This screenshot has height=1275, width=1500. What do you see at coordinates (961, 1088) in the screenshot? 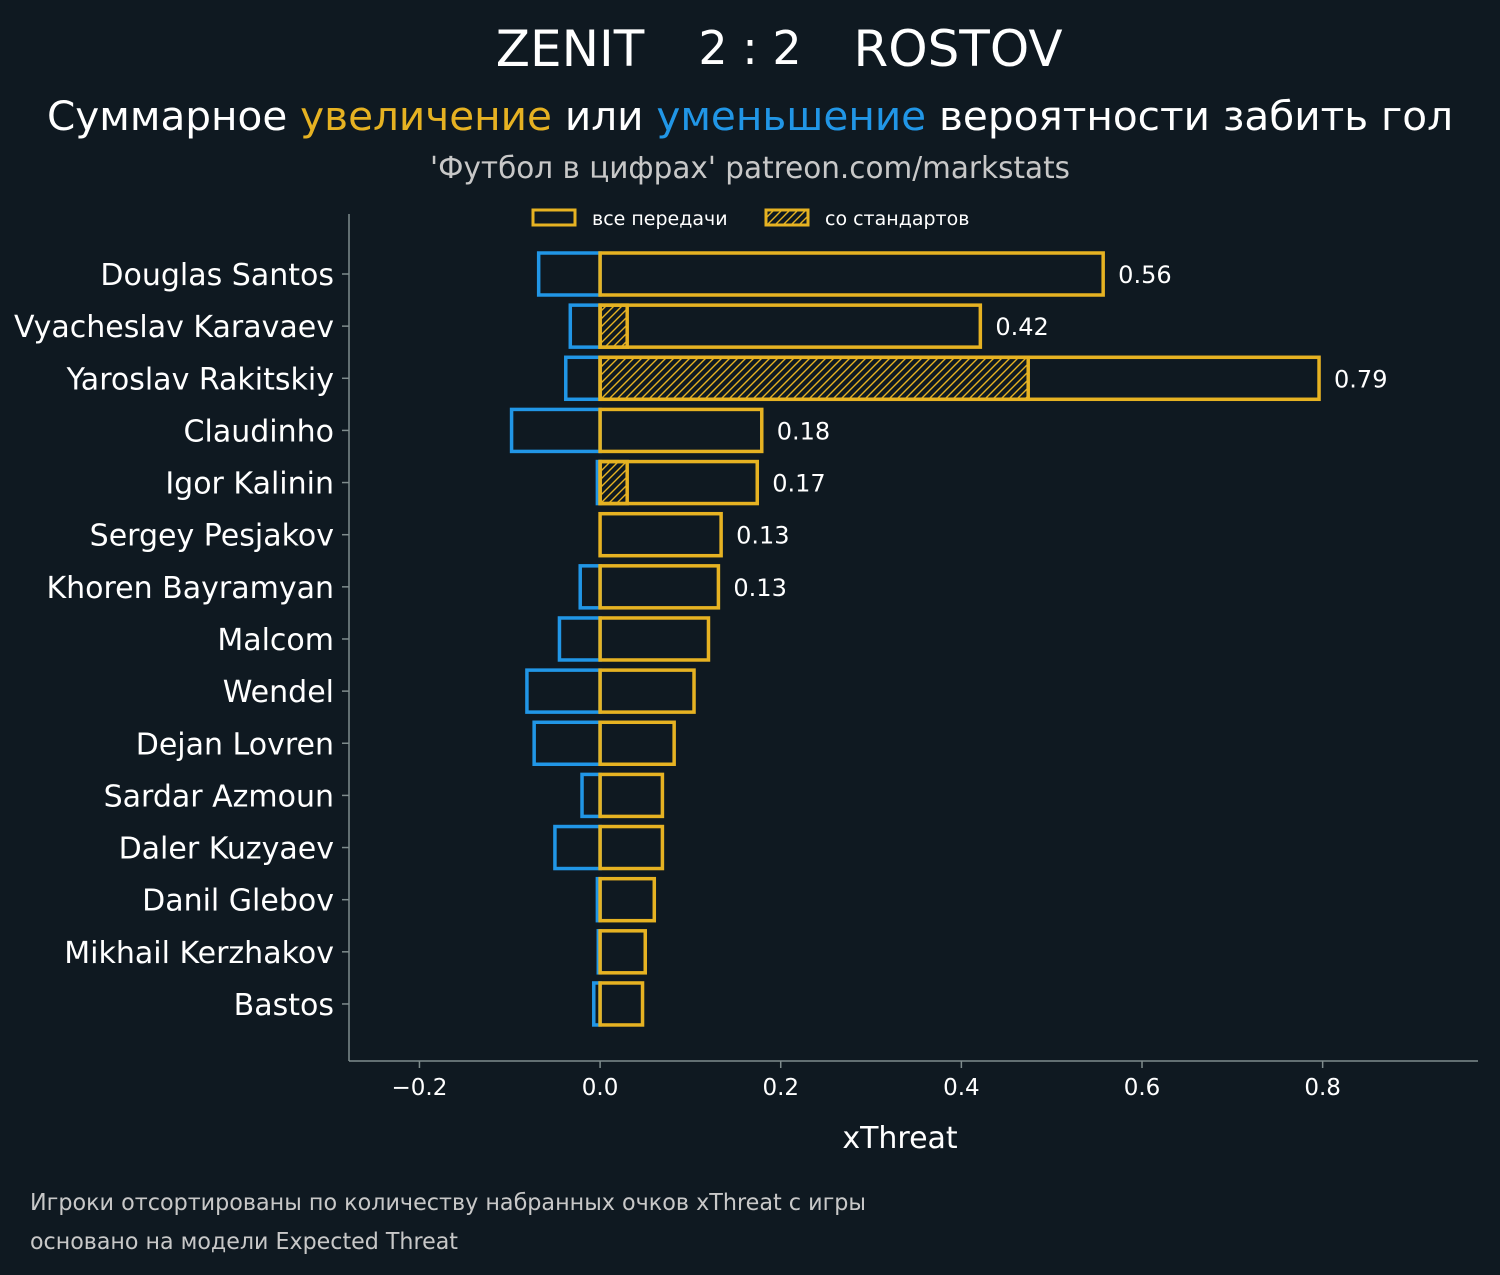
I see `x-tick-label: 0.4` at bounding box center [961, 1088].